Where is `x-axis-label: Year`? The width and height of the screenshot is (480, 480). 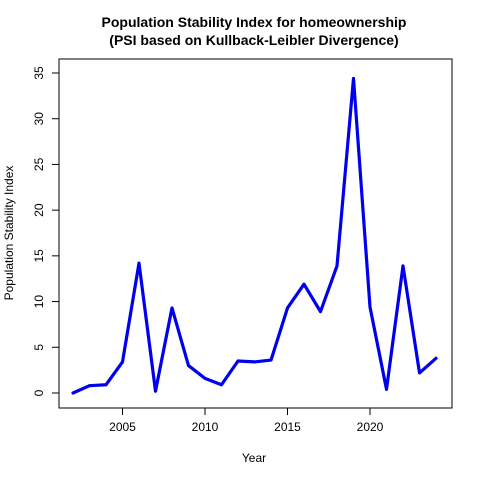
x-axis-label: Year is located at coordinates (254, 458).